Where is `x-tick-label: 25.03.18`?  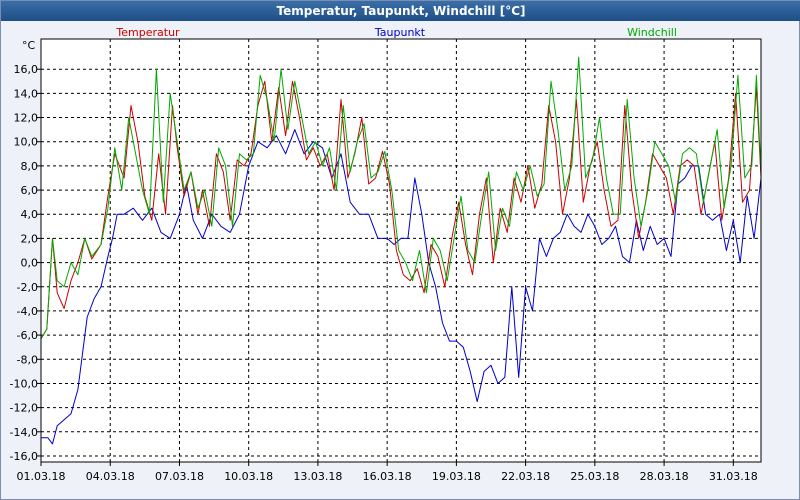 x-tick-label: 25.03.18 is located at coordinates (594, 476).